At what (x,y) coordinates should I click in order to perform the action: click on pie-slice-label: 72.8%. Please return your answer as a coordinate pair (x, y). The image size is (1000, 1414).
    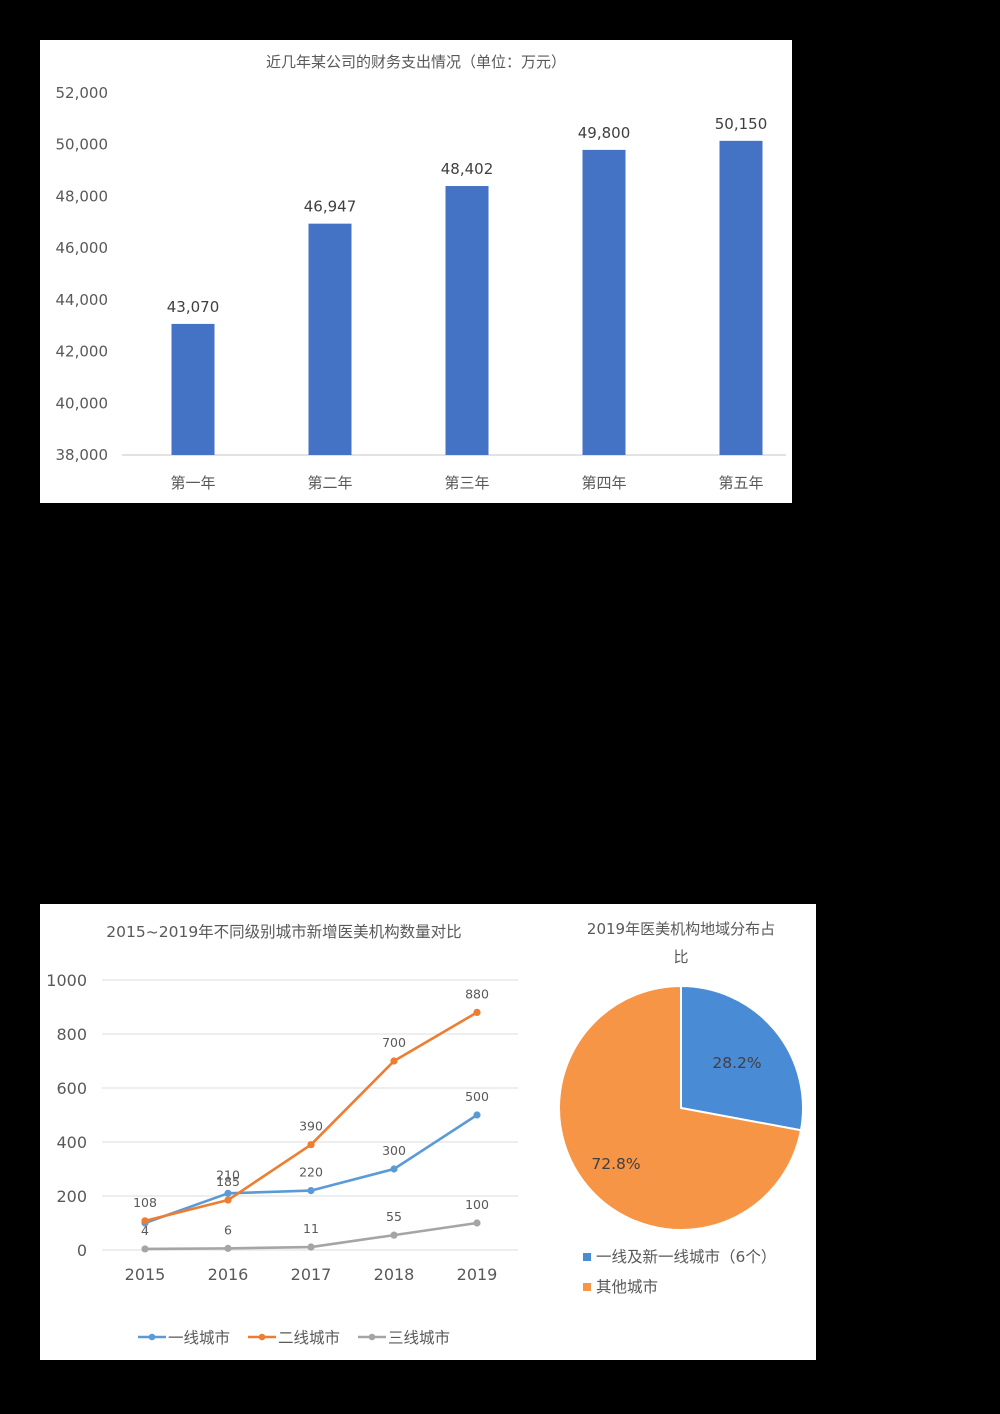
    Looking at the image, I should click on (615, 1164).